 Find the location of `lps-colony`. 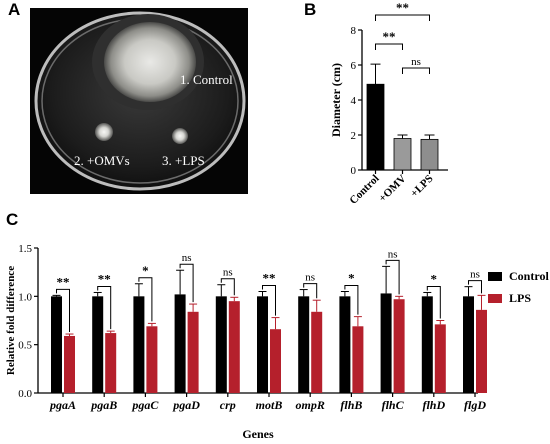

lps-colony is located at coordinates (180, 136).